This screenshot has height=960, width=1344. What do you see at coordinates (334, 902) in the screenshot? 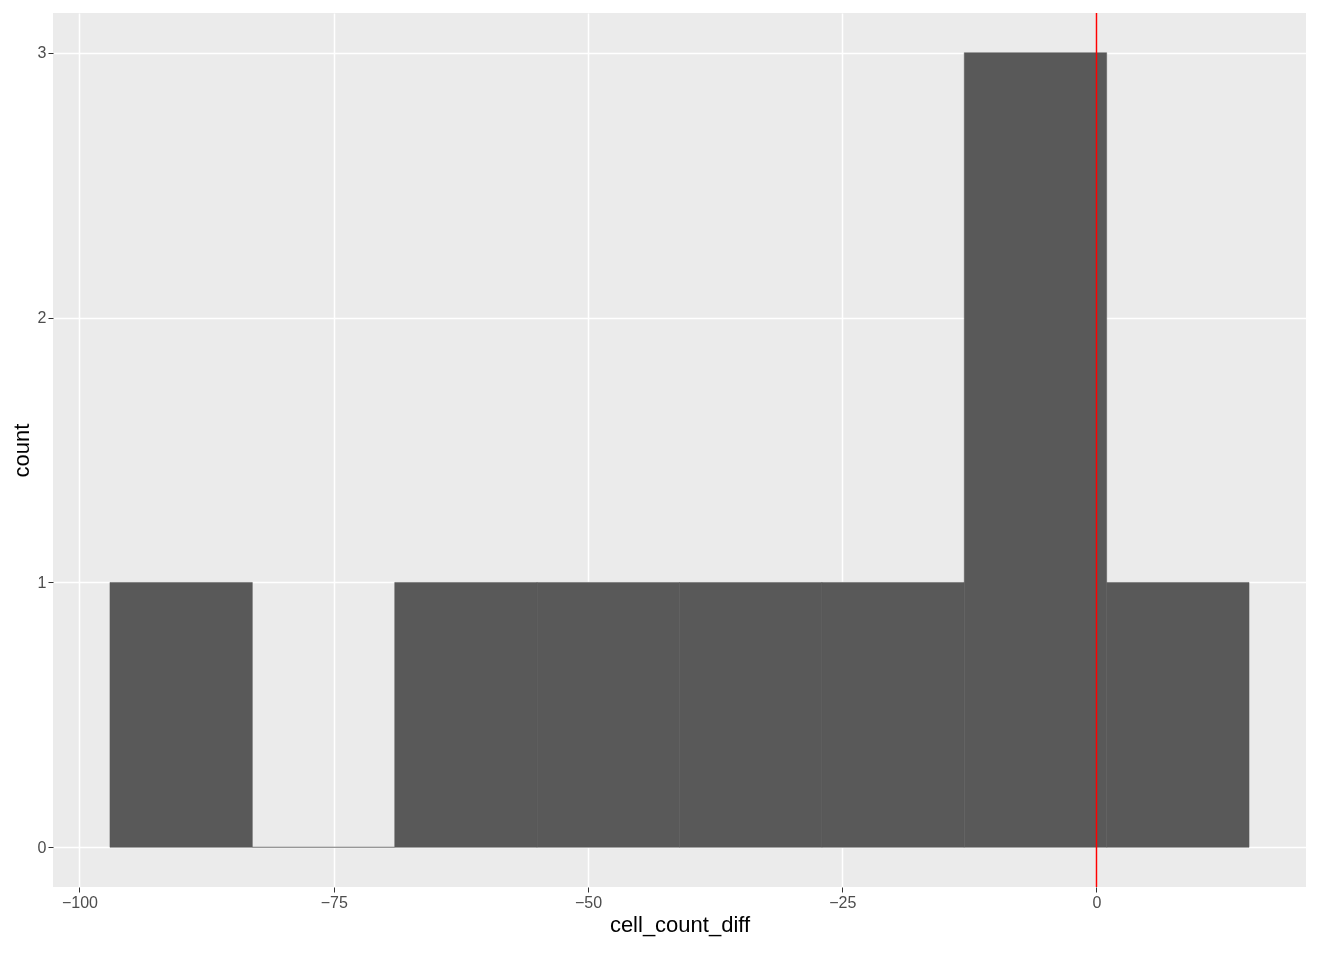
I see `x-tick-label: −75` at bounding box center [334, 902].